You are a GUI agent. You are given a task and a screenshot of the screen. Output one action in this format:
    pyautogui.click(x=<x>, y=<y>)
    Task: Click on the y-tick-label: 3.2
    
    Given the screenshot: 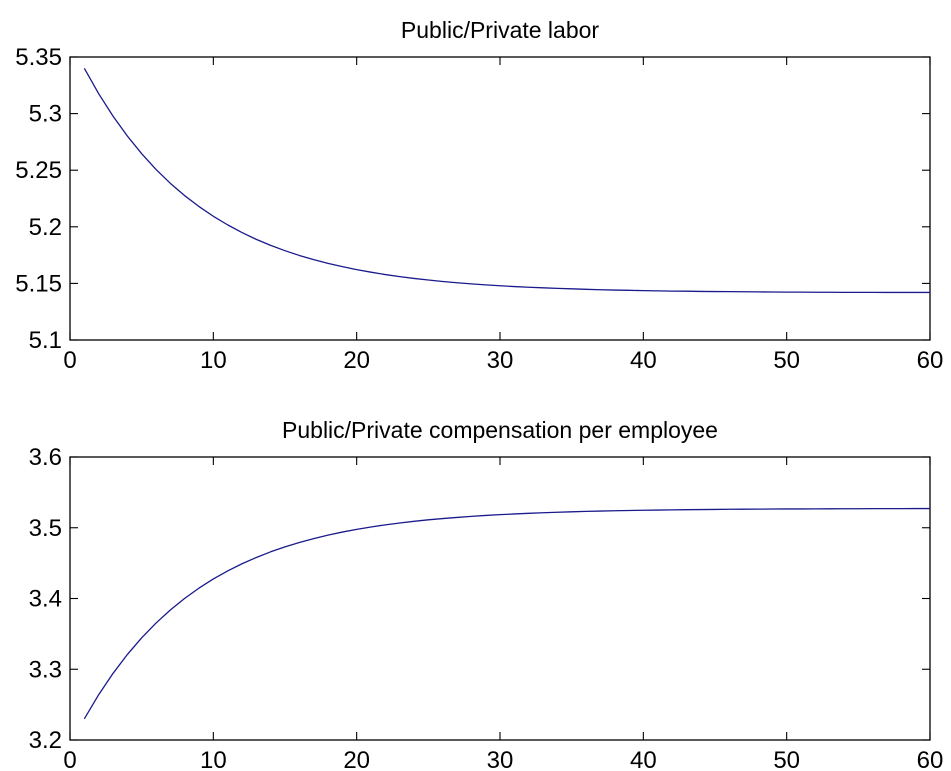 What is the action you would take?
    pyautogui.click(x=45, y=740)
    